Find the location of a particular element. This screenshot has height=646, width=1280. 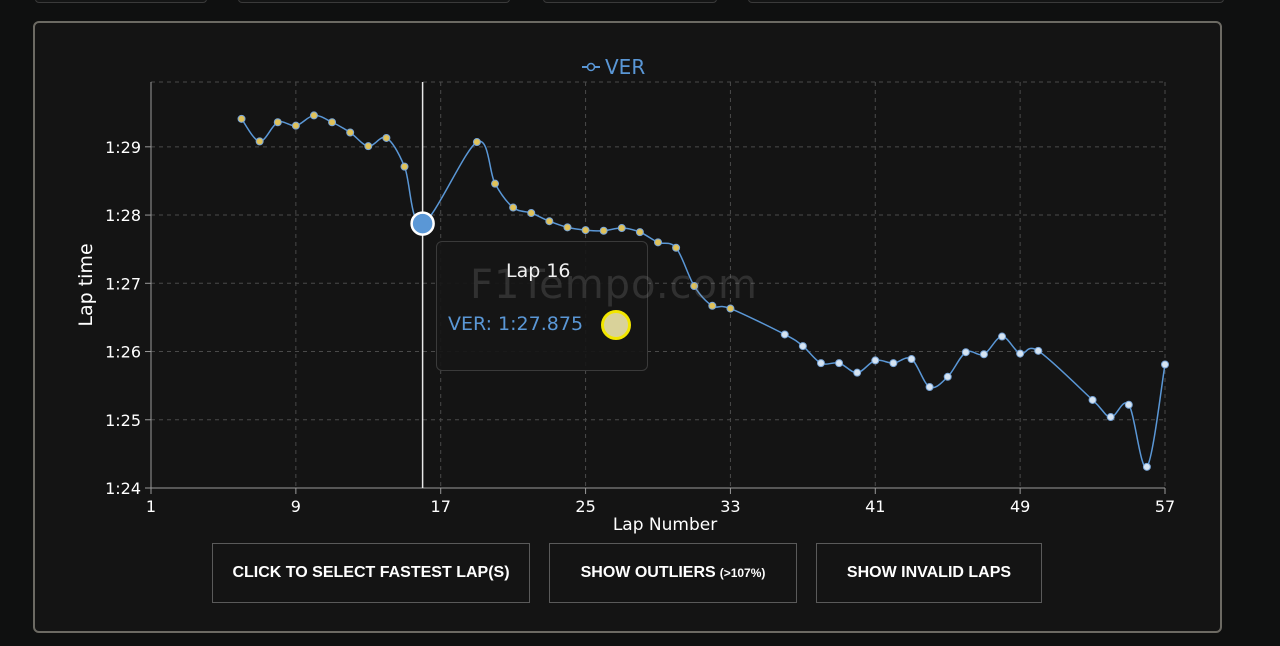

legend-marker-icon is located at coordinates (591, 67).